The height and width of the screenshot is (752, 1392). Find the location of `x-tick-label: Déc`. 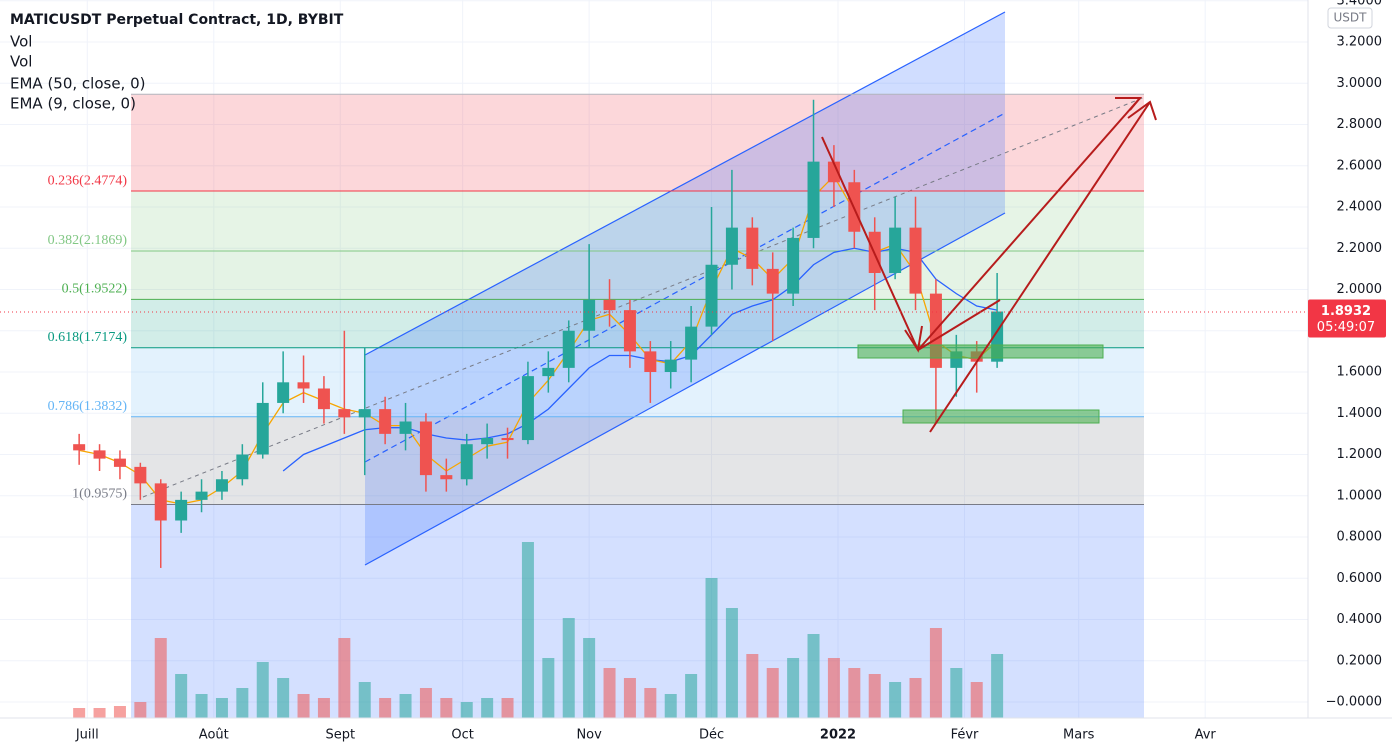

x-tick-label: Déc is located at coordinates (711, 735).